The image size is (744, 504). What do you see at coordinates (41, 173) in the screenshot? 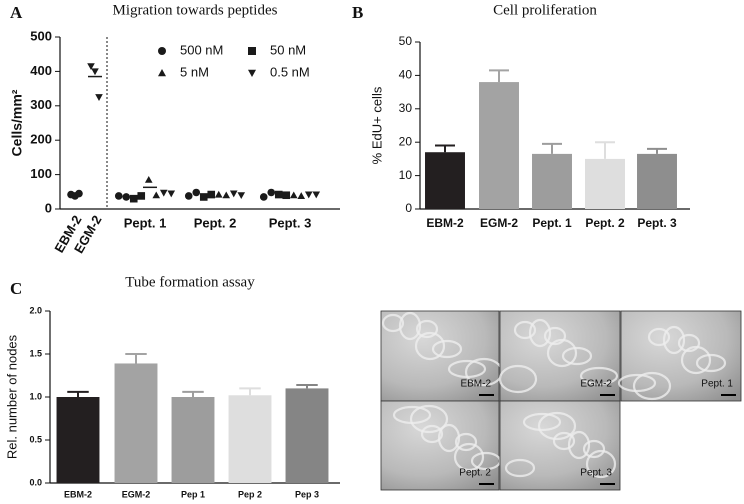
I see `y-tick-label: 100` at bounding box center [41, 173].